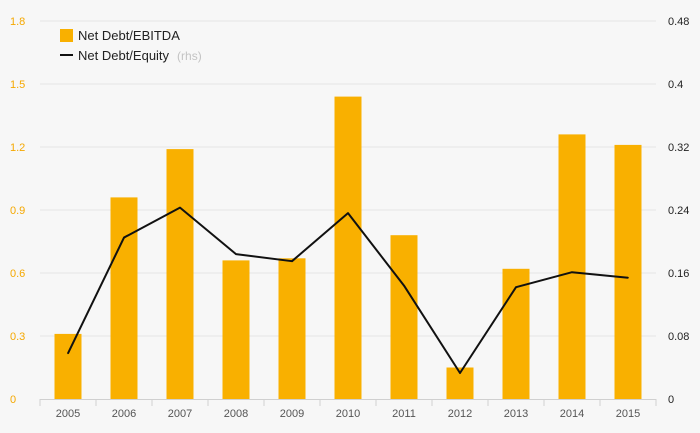 The image size is (700, 433). I want to click on left-tick-label: 0.6, so click(17, 274).